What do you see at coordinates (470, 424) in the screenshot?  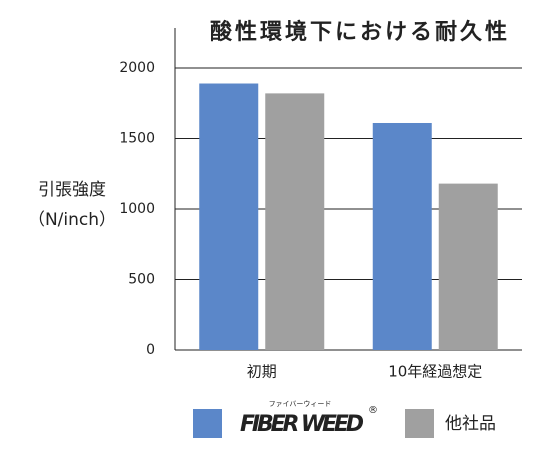 I see `legend-label: 他社品` at bounding box center [470, 424].